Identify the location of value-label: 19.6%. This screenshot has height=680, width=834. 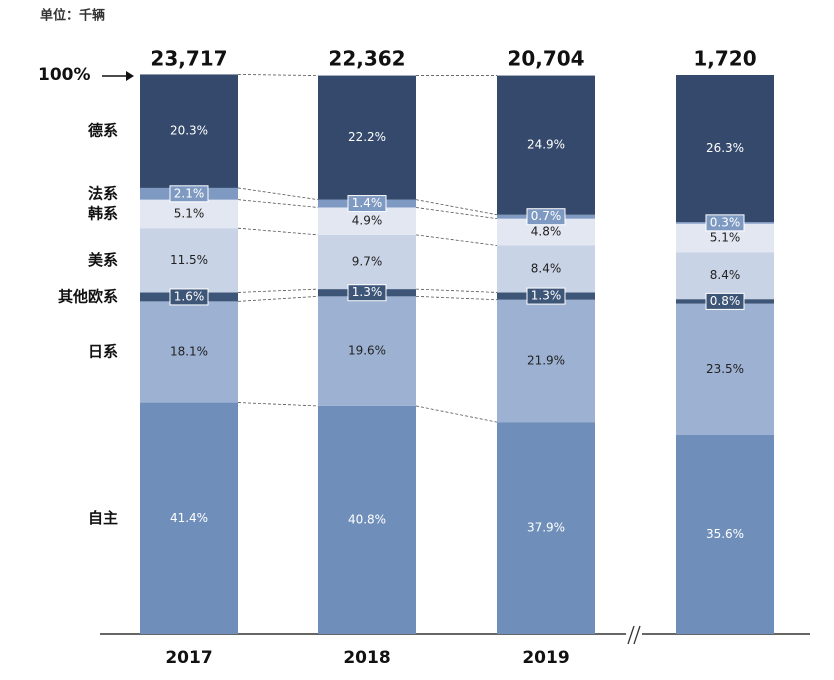
(367, 351).